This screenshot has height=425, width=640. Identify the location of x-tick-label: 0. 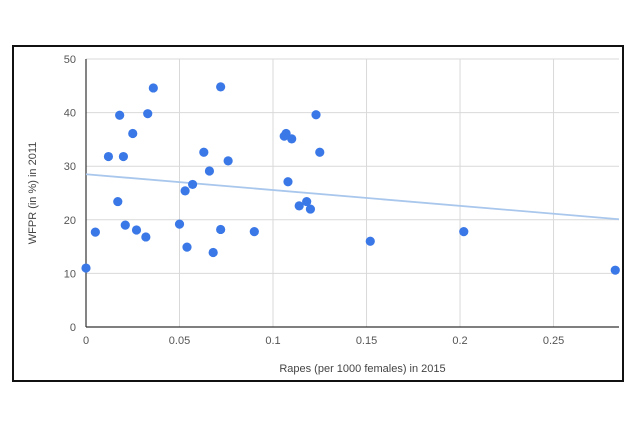
(86, 341).